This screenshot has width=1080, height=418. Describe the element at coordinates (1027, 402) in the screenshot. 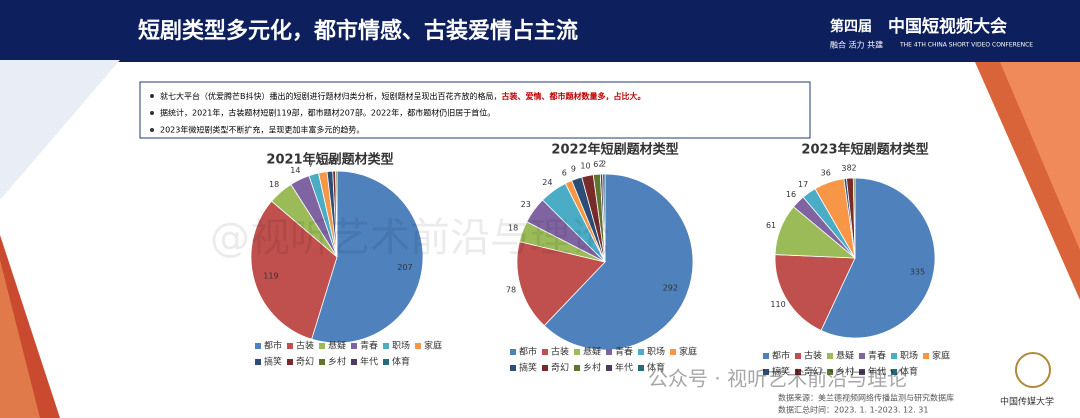

I see `university: 中国传媒大学` at that location.